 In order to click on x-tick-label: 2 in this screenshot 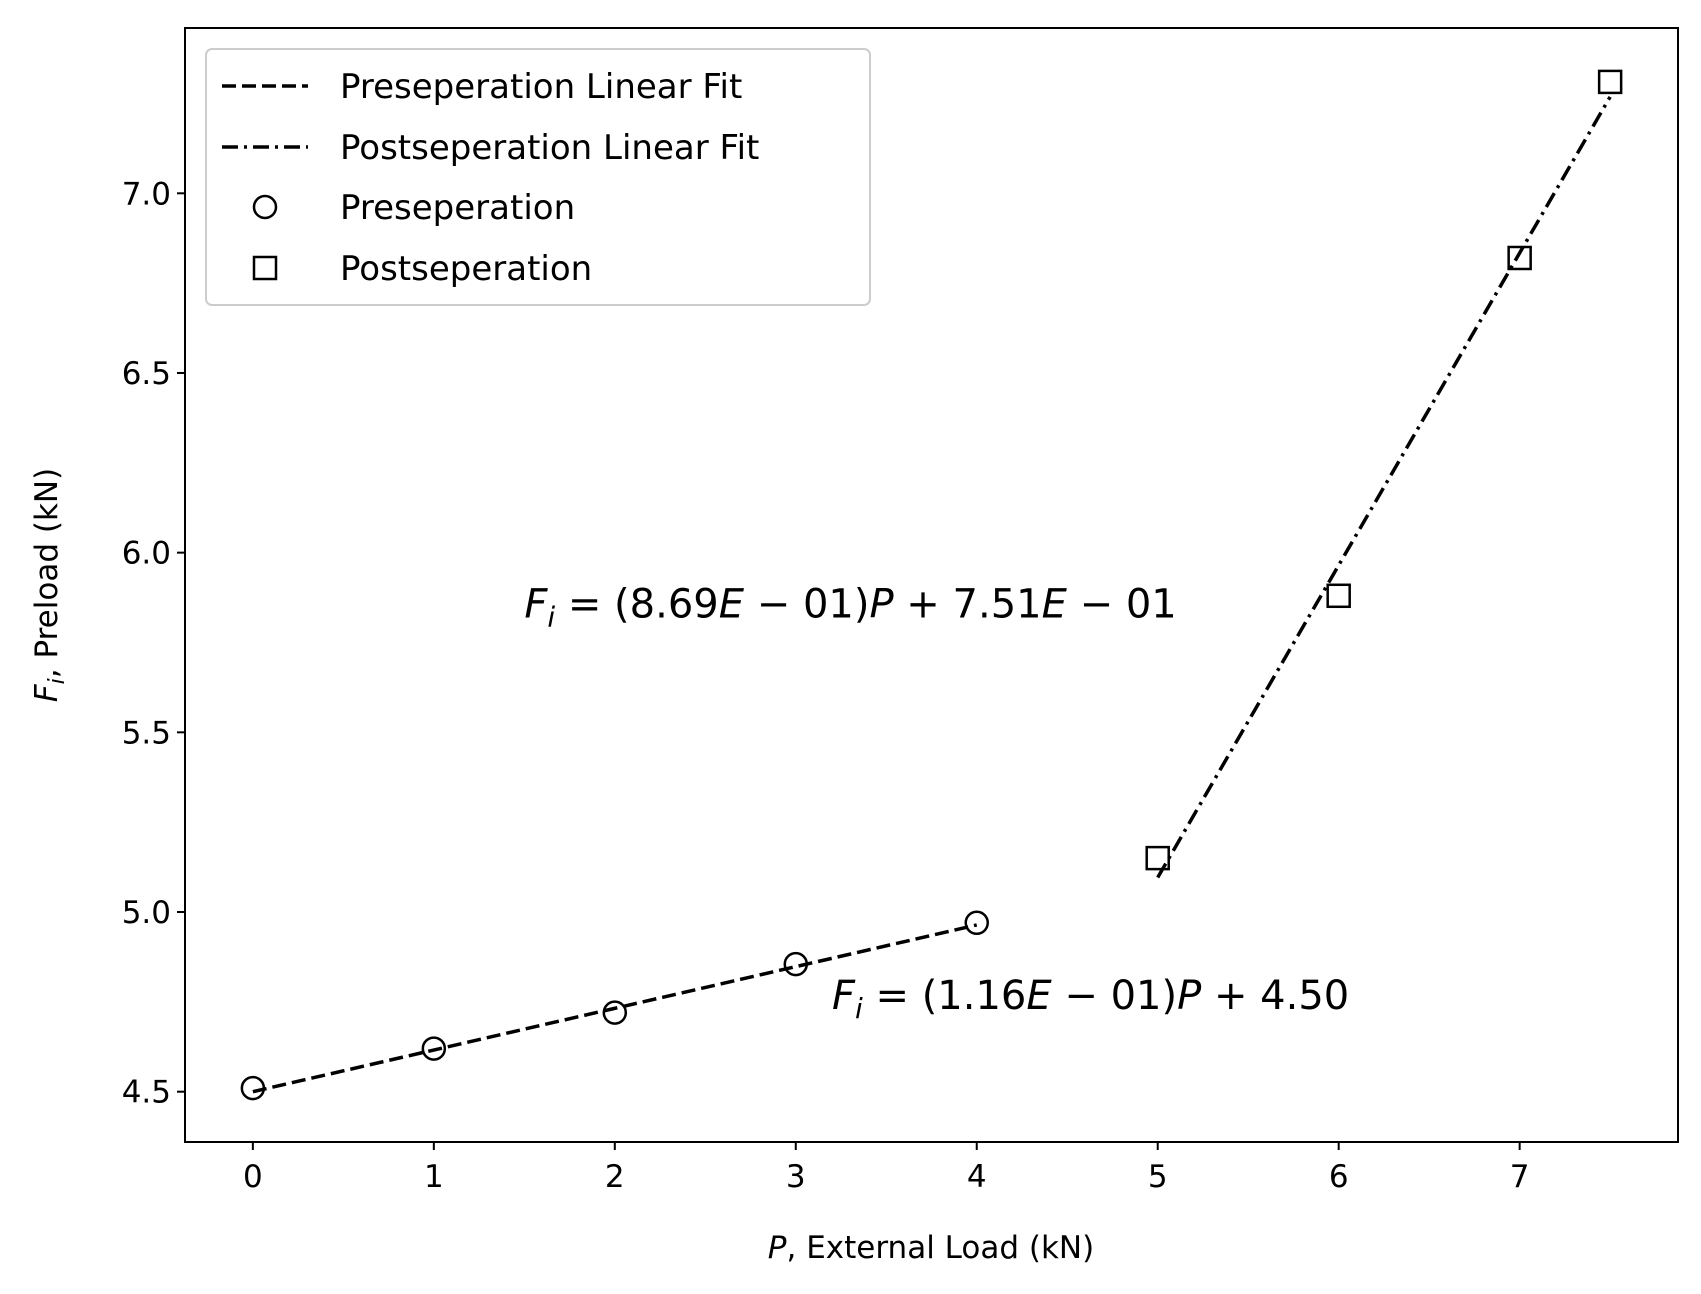, I will do `click(615, 1177)`.